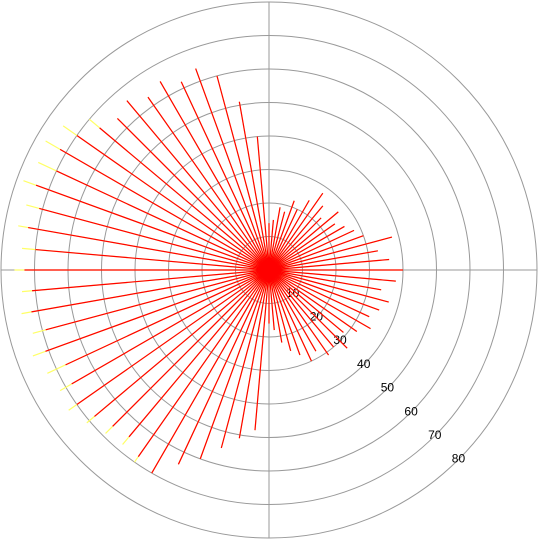 The image size is (538, 545). I want to click on r-tick-label: 60, so click(411, 411).